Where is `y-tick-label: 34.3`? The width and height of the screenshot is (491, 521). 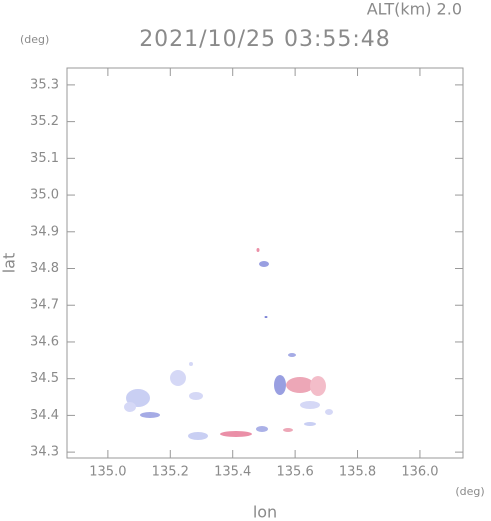 y-tick-label: 34.3 is located at coordinates (44, 452).